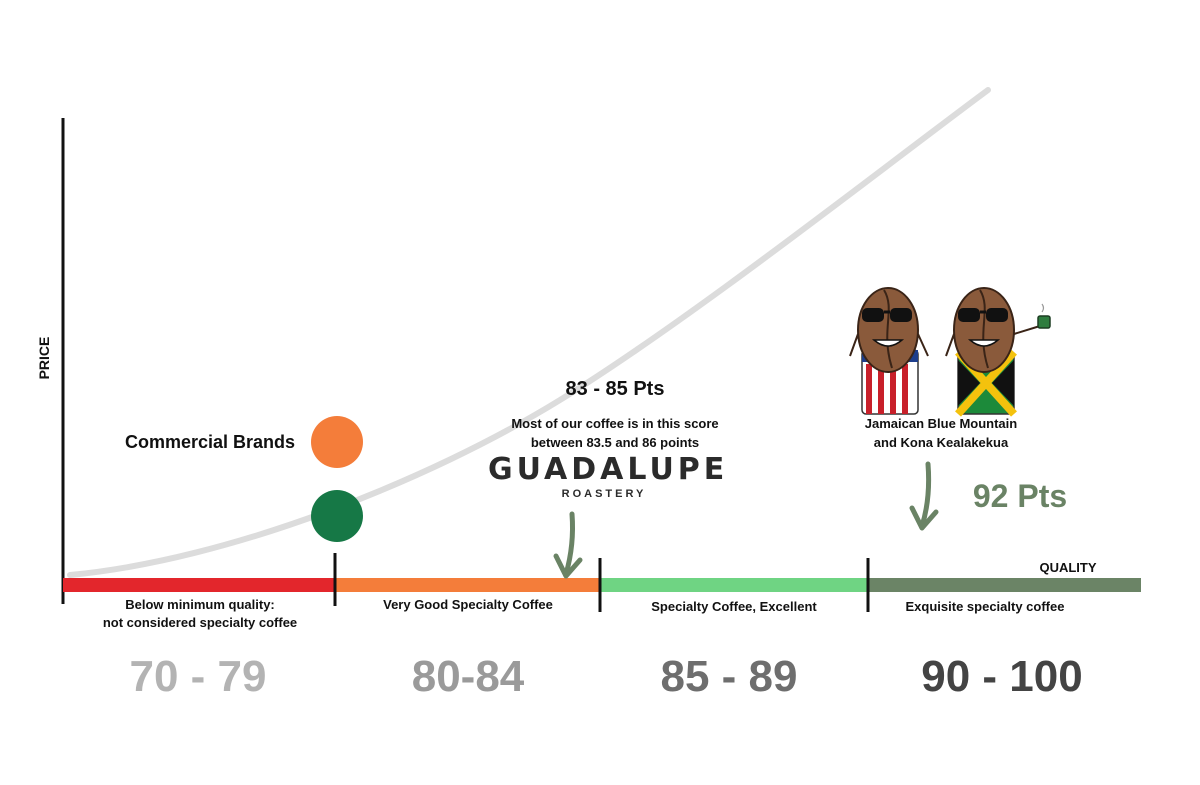 The width and height of the screenshot is (1200, 785). I want to click on segment-label-90-100: Exquisite specialty coffee, so click(985, 606).